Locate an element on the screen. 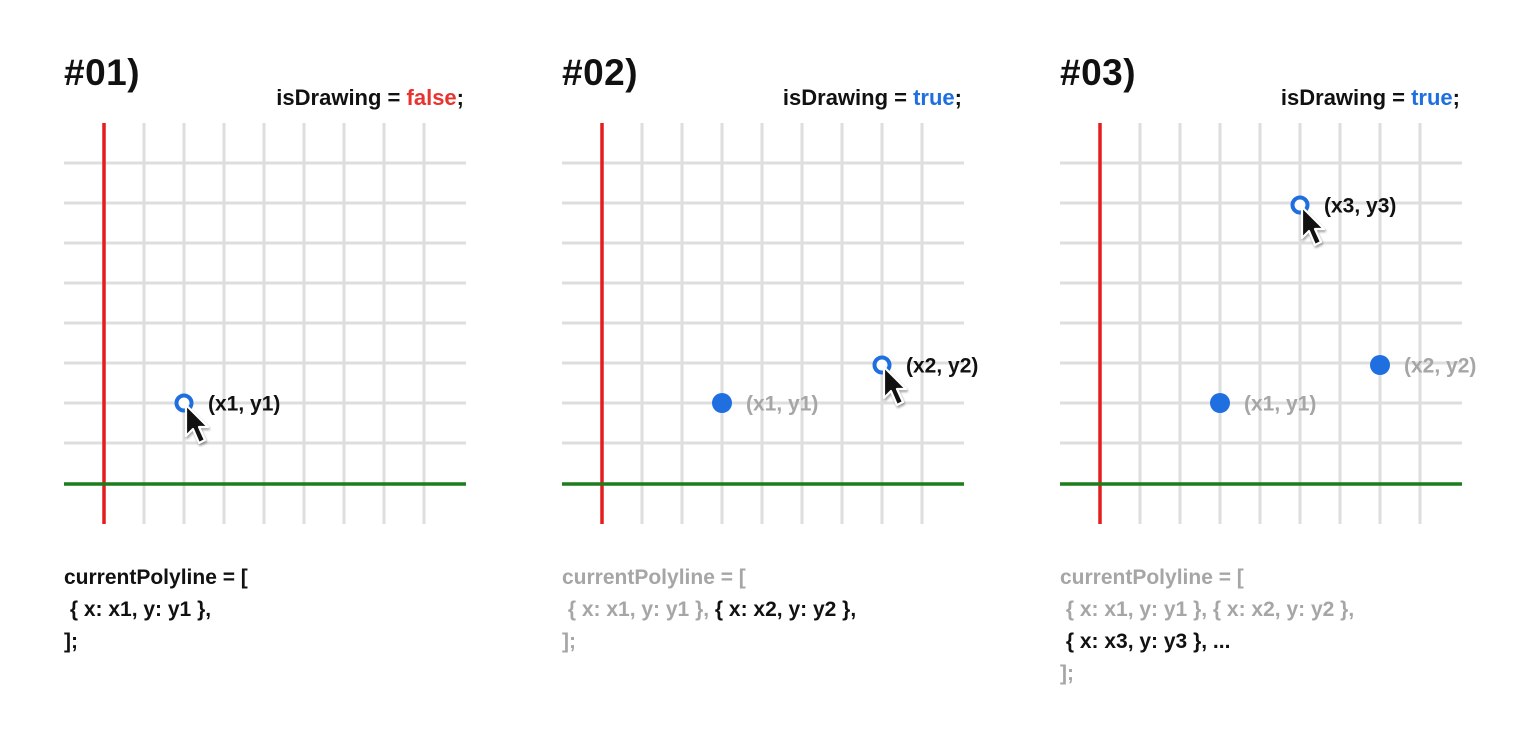  is-drawing-state: isDrawing = false; is located at coordinates (370, 98).